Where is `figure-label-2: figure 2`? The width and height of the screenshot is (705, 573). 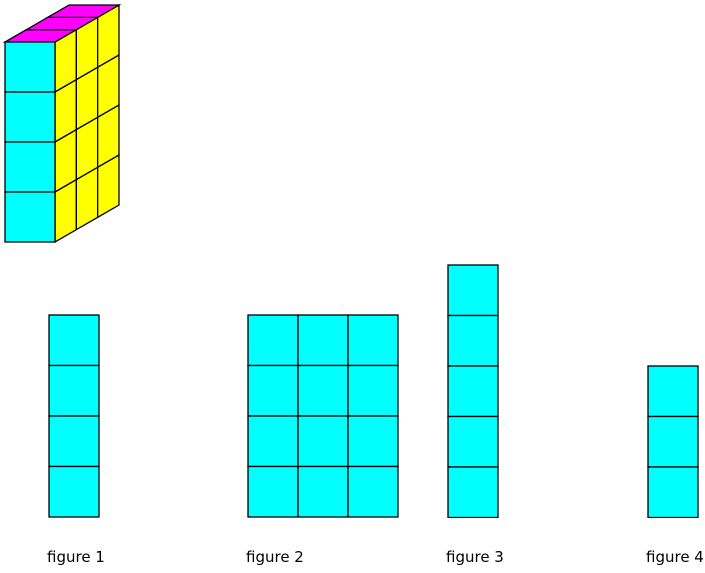 figure-label-2: figure 2 is located at coordinates (275, 557).